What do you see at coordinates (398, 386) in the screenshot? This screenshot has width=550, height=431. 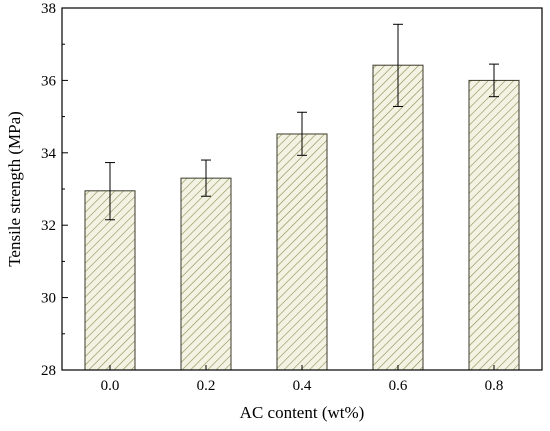 I see `x-tick-label-0.6: 0.6` at bounding box center [398, 386].